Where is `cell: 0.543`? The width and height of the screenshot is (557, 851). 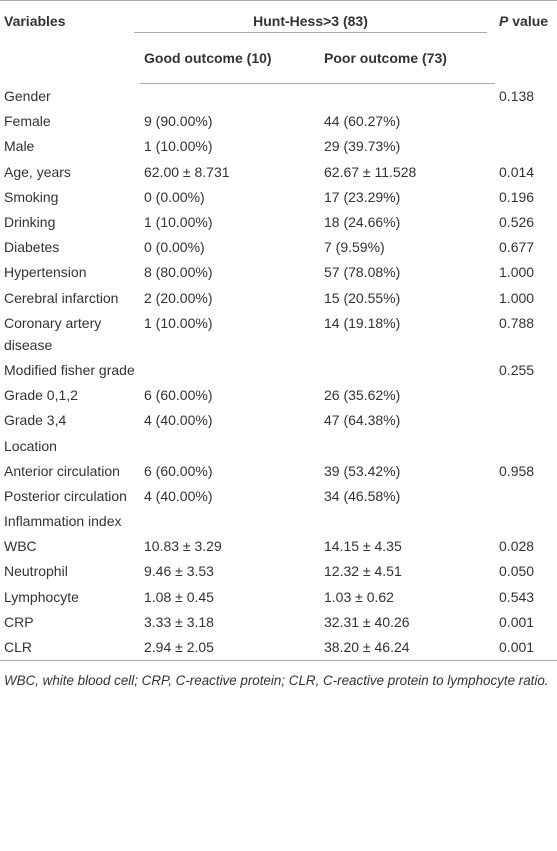
cell: 0.543 is located at coordinates (517, 596).